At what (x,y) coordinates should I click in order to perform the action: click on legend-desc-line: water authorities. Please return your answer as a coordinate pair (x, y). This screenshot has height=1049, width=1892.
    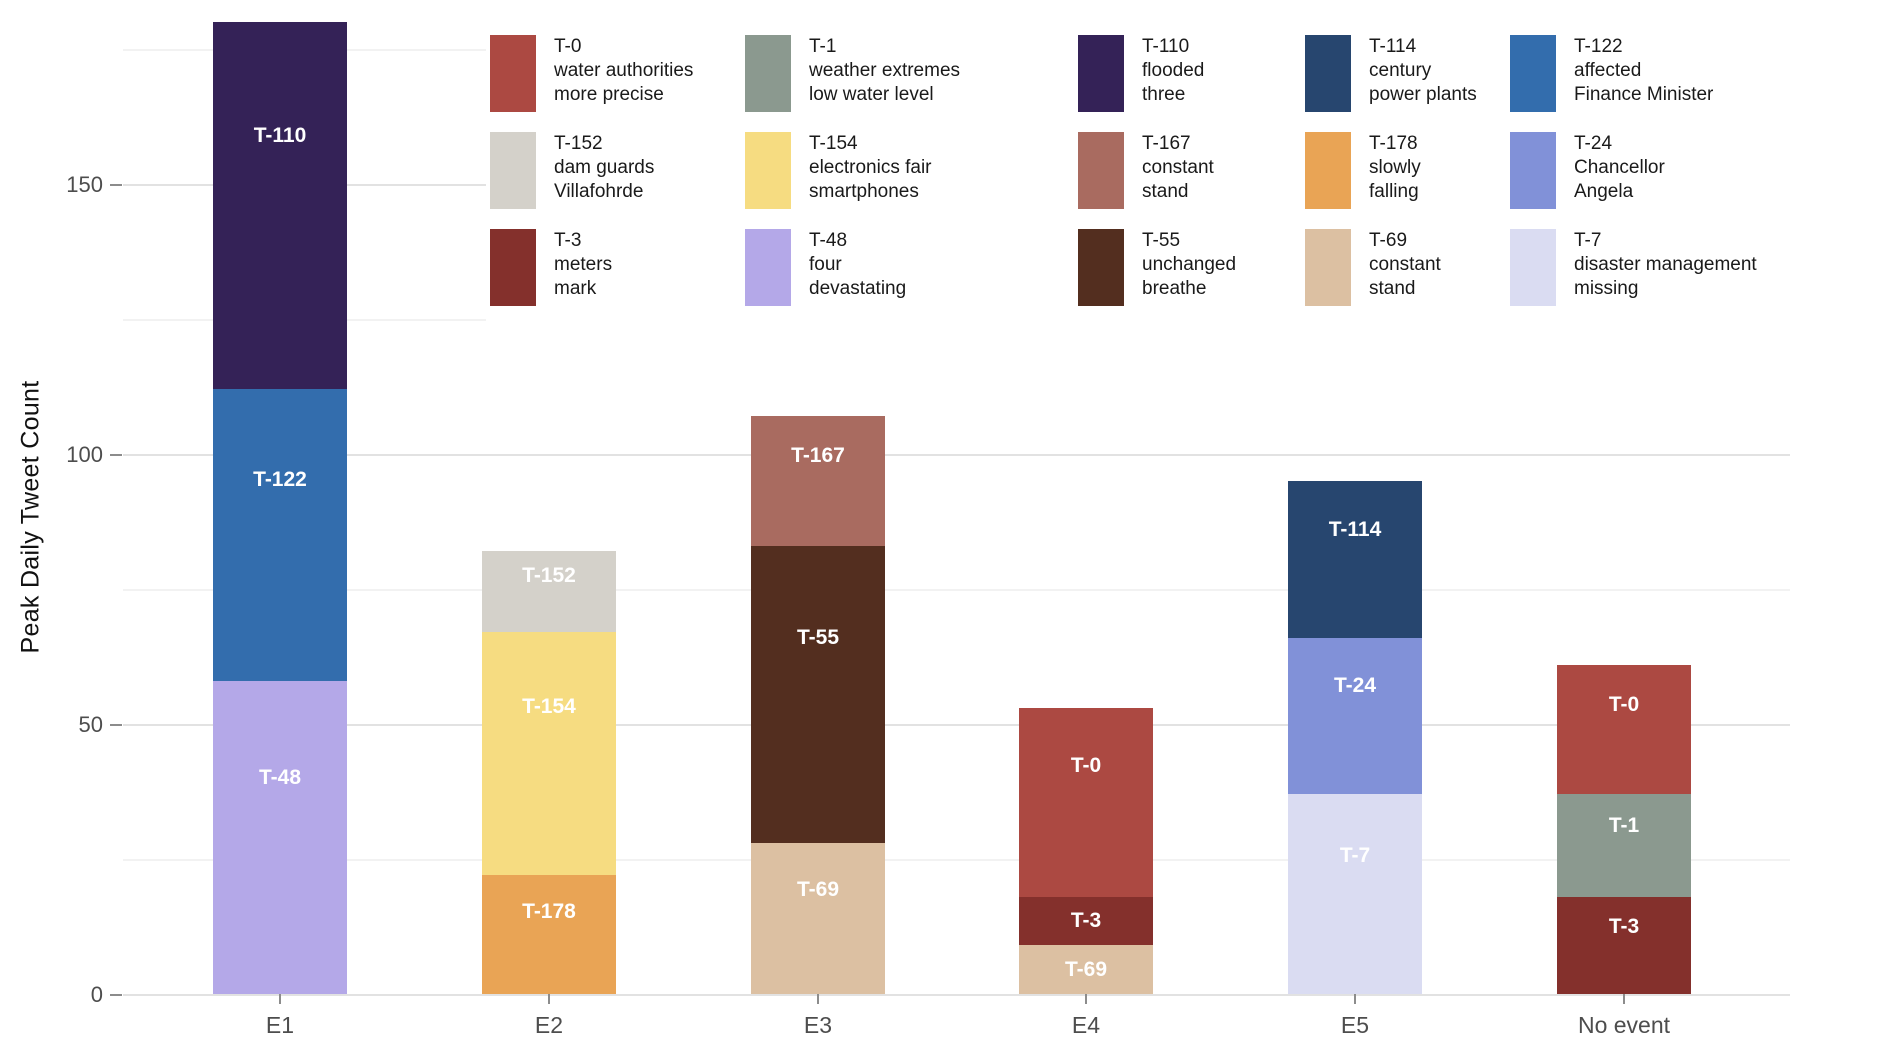
    Looking at the image, I should click on (624, 70).